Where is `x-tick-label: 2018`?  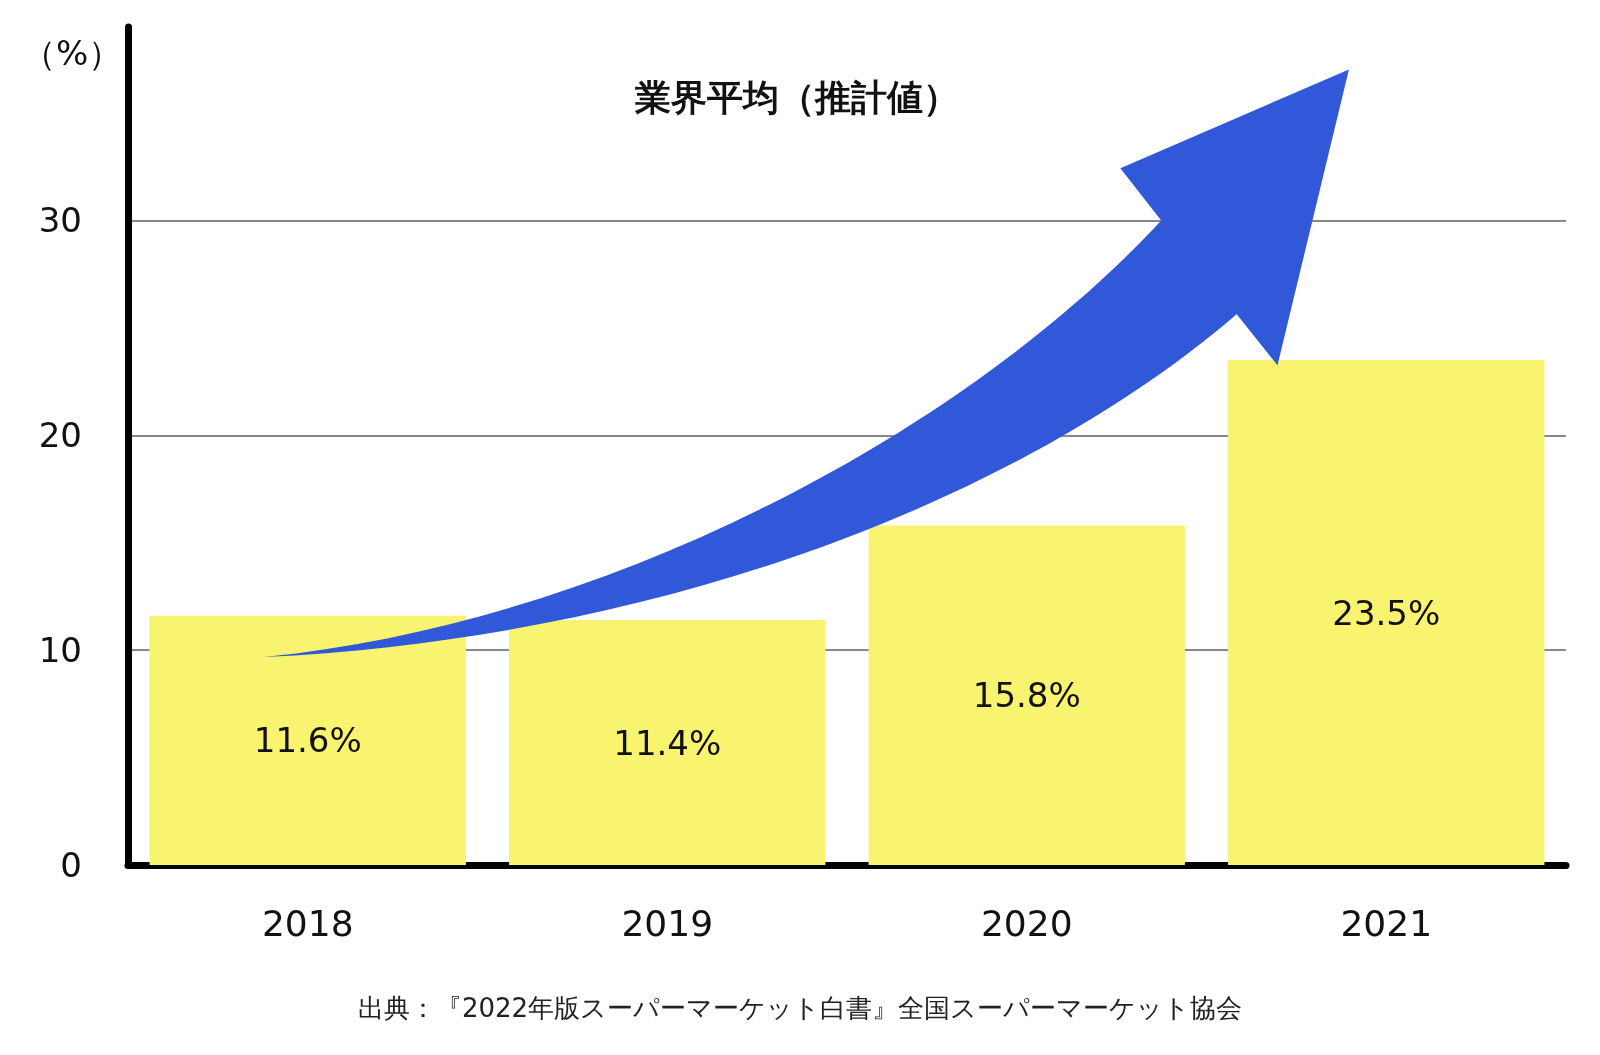 x-tick-label: 2018 is located at coordinates (307, 923).